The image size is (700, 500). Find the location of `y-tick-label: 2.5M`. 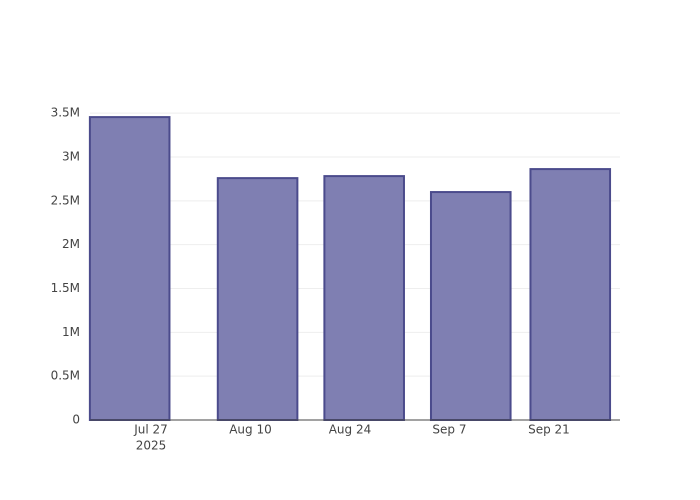

y-tick-label: 2.5M is located at coordinates (65, 200).